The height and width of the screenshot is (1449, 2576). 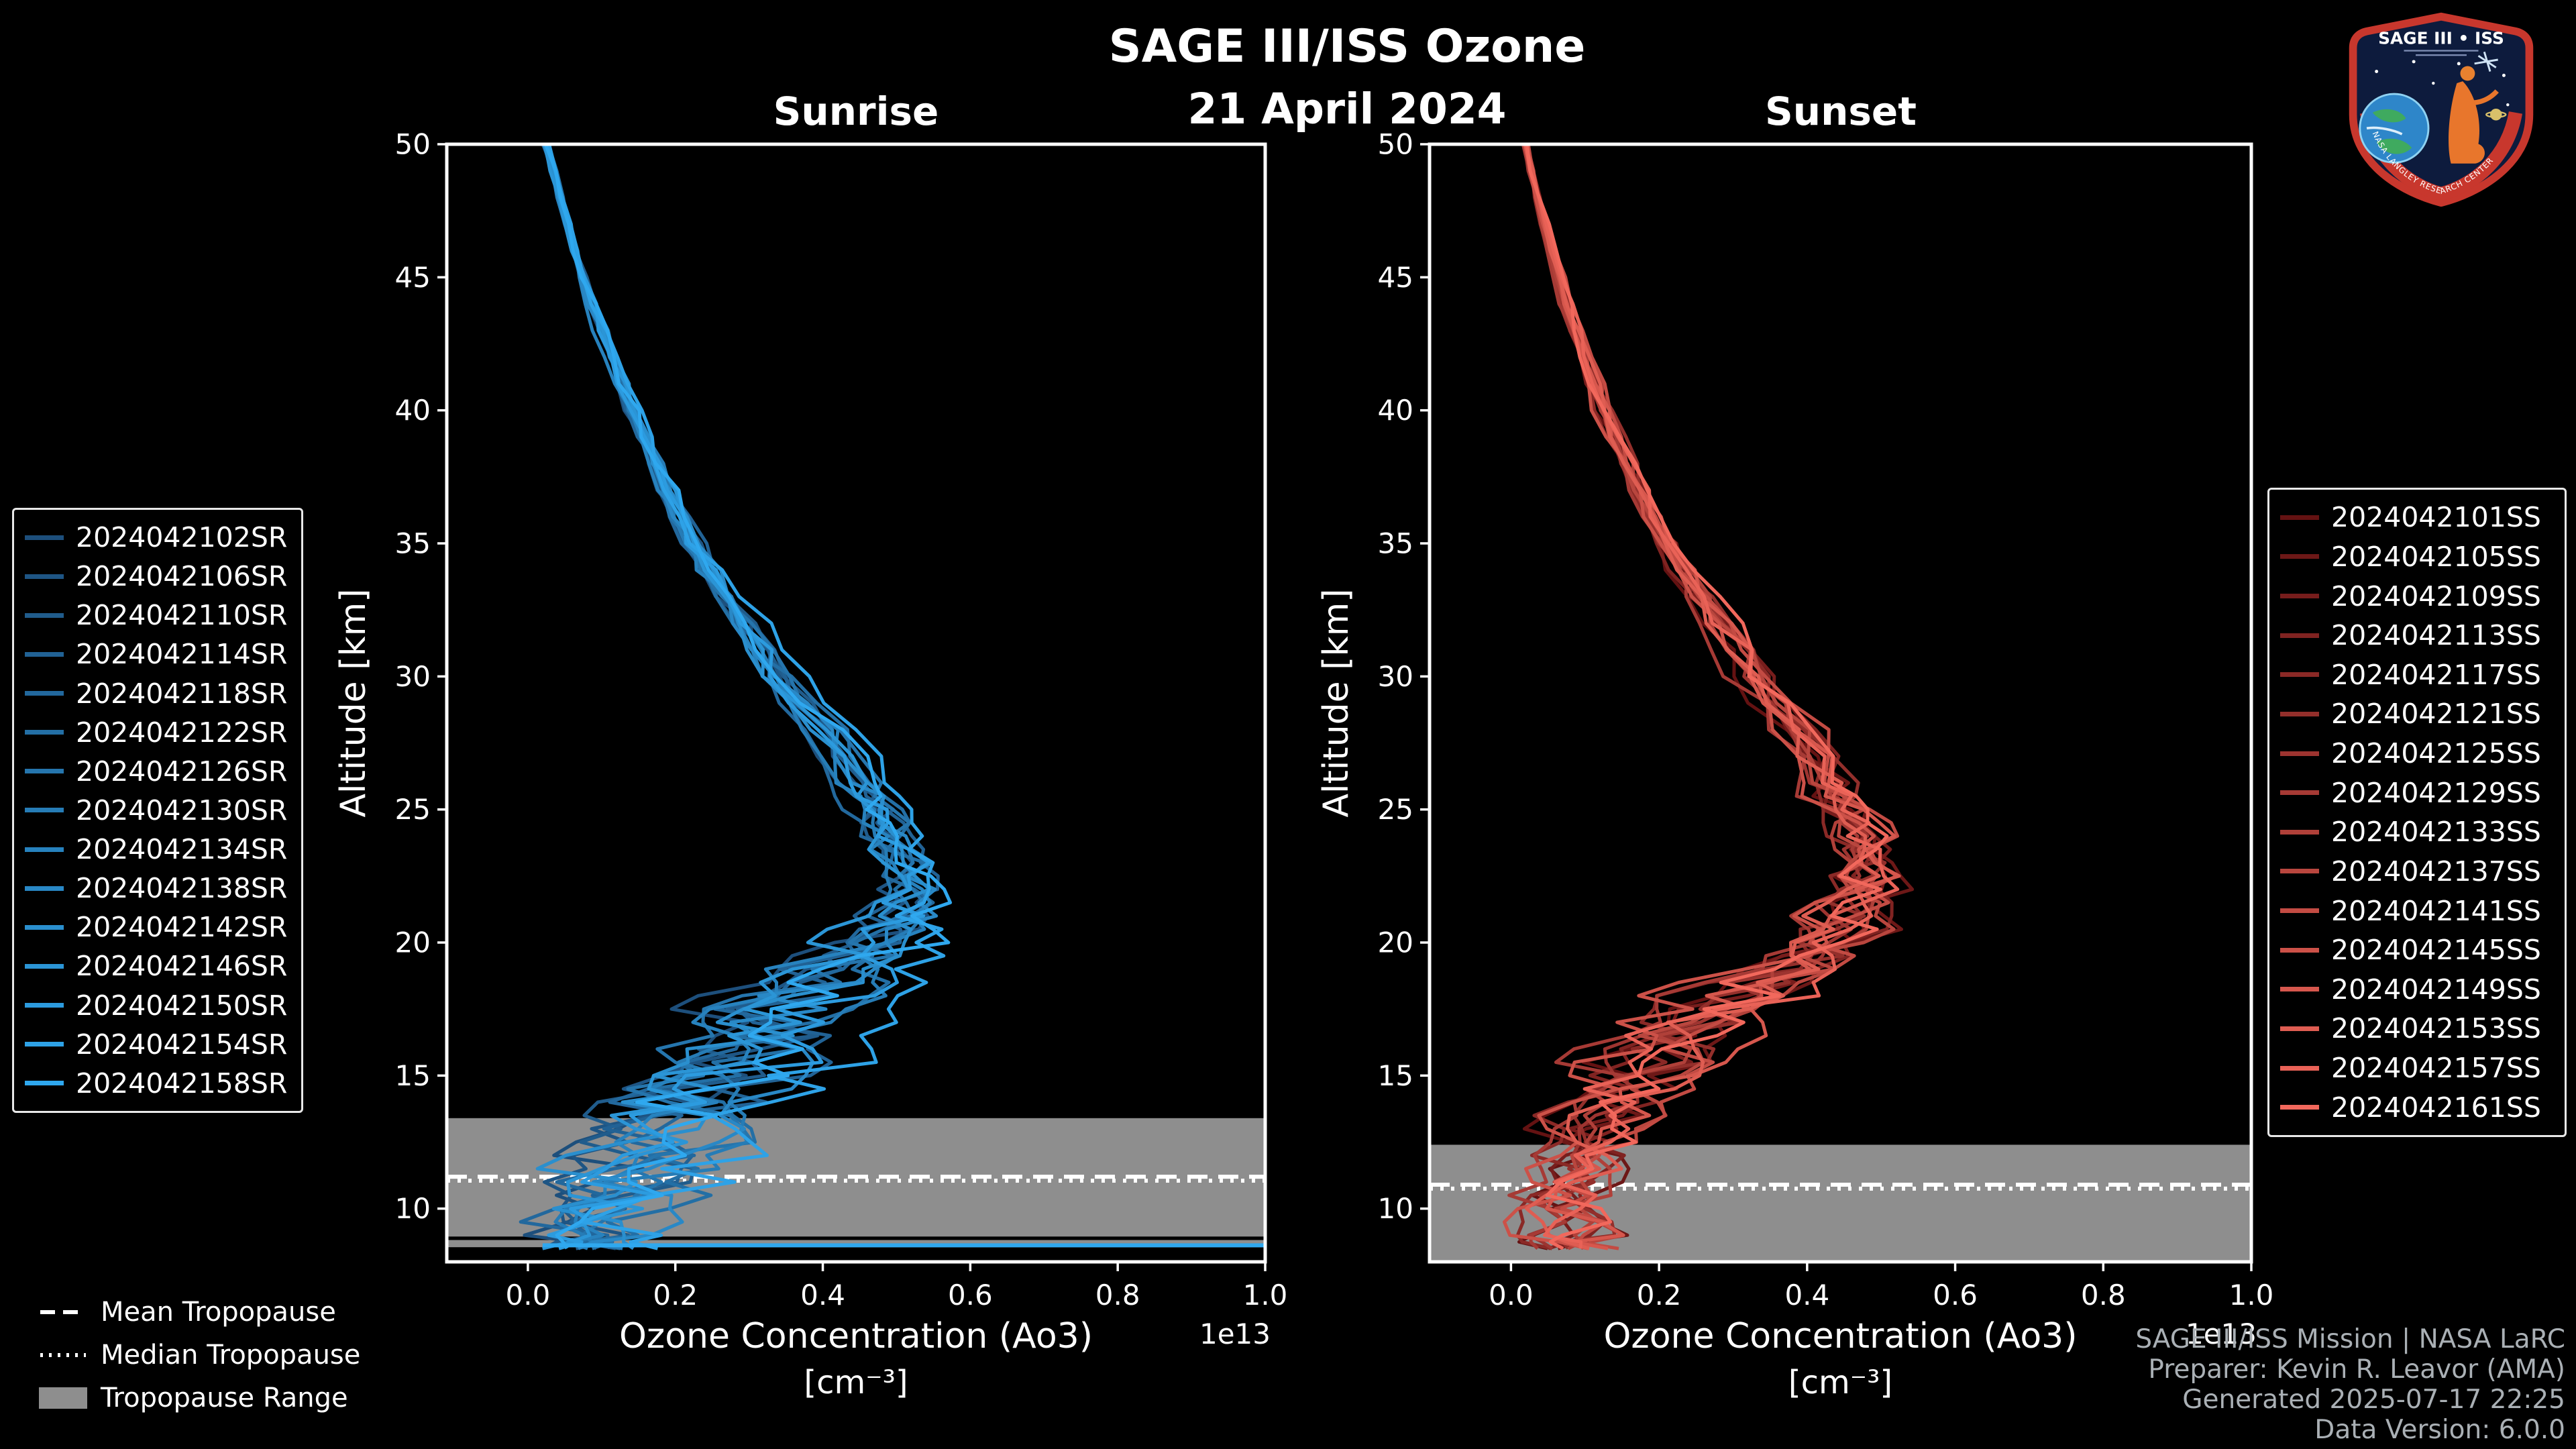 I want to click on legend-label: 2024042113SS, so click(x=2436, y=635).